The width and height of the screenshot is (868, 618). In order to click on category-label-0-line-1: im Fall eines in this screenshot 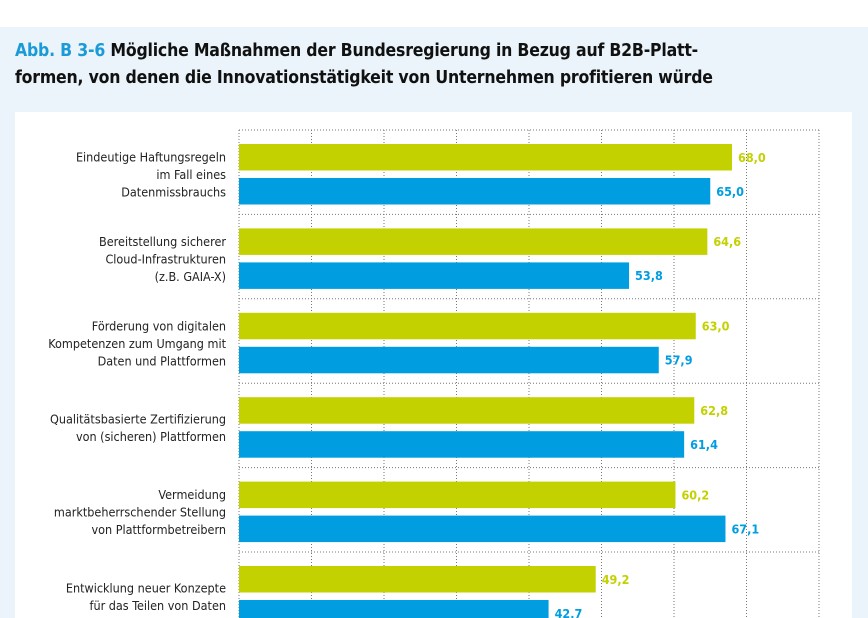, I will do `click(191, 174)`.